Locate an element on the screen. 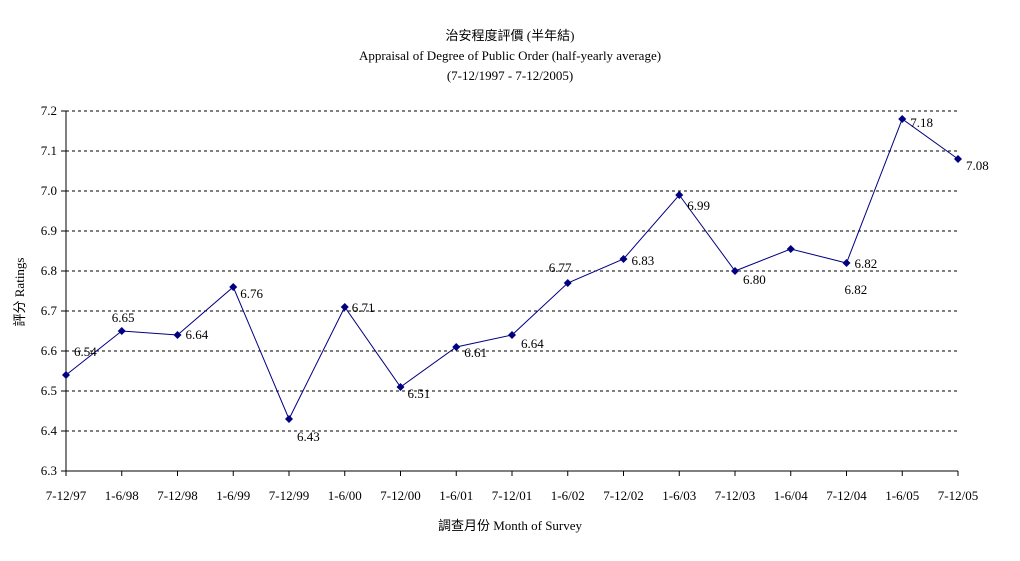 The width and height of the screenshot is (1020, 561). x-tick-label: 7-12/99 is located at coordinates (289, 495).